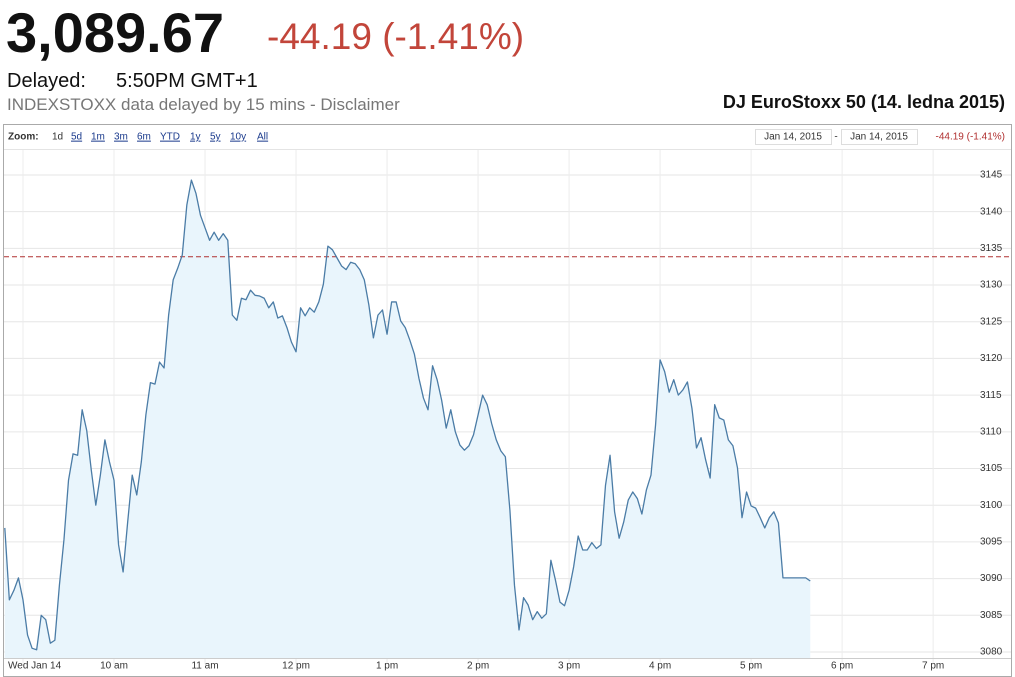  I want to click on zoom-option: 10y, so click(238, 137).